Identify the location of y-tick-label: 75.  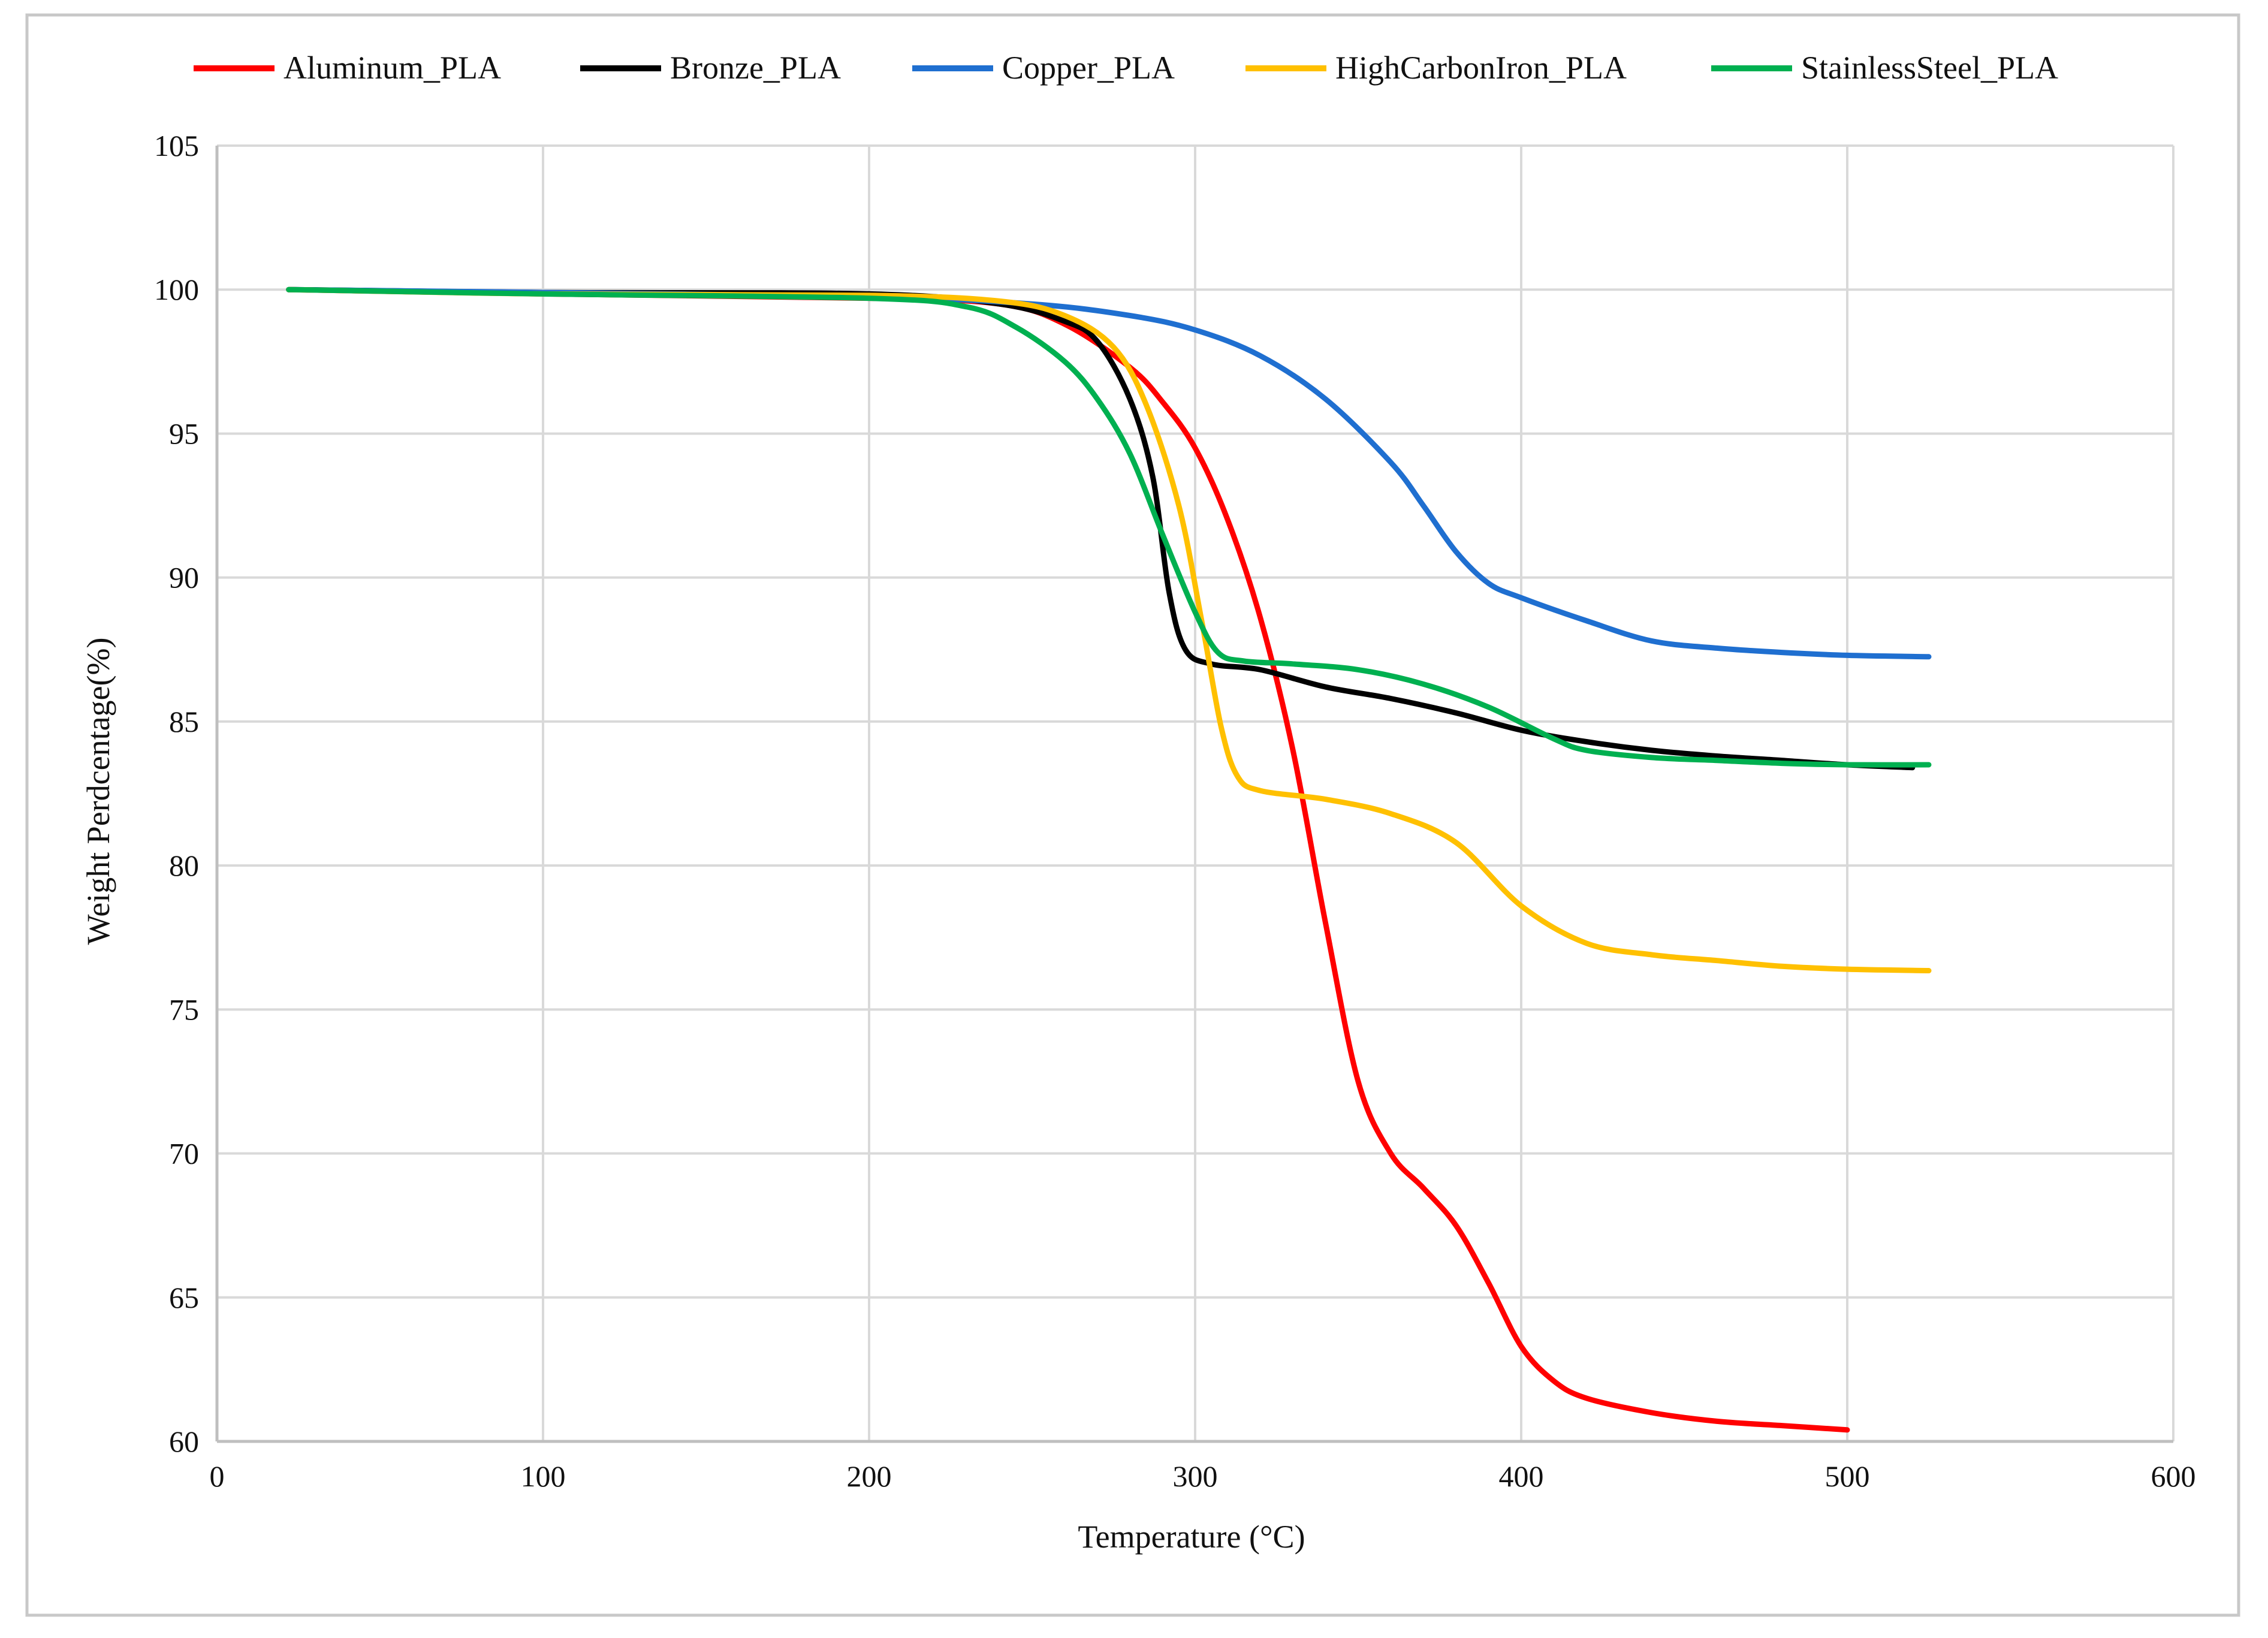
(184, 1010).